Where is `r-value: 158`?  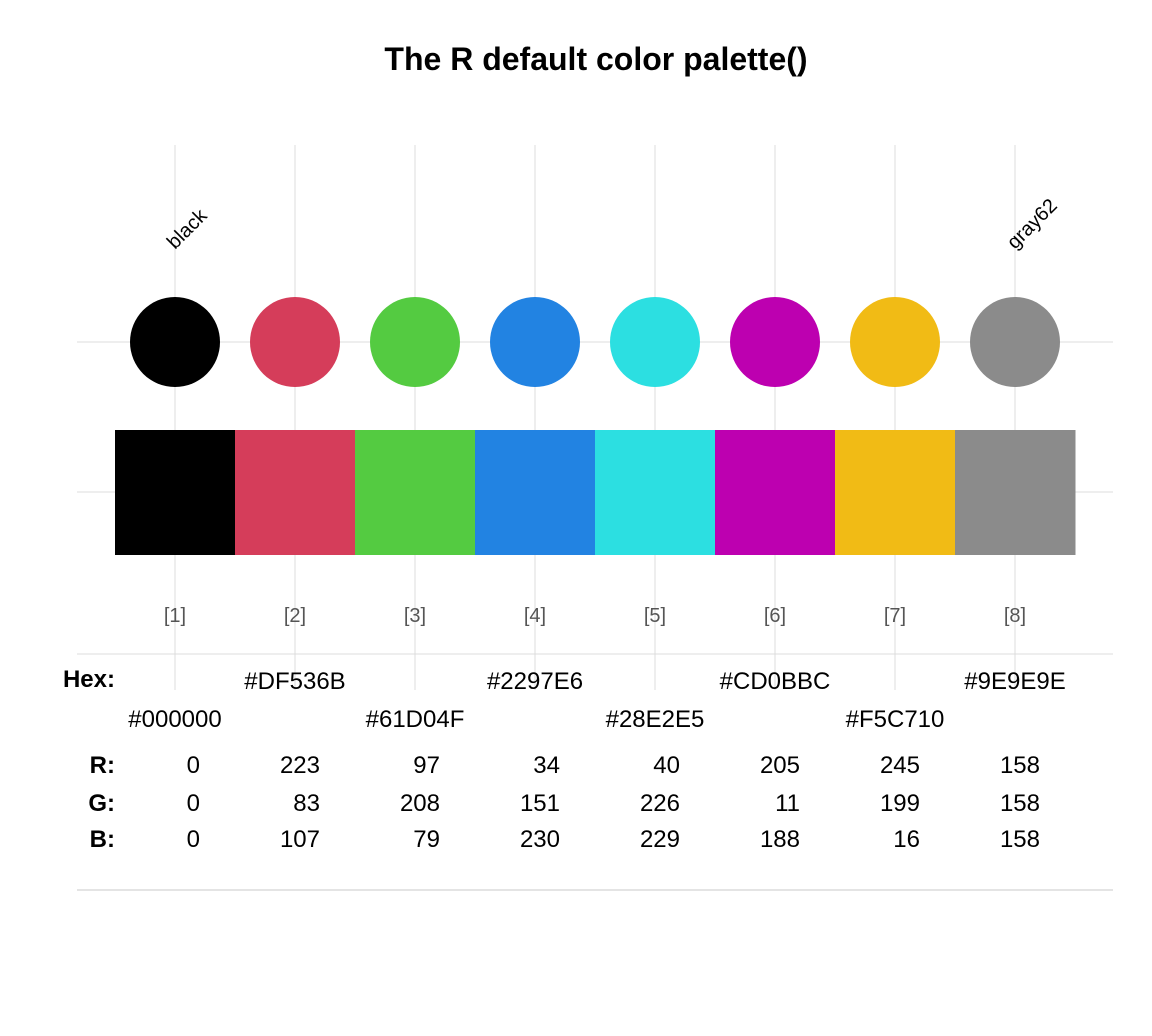
r-value: 158 is located at coordinates (1020, 765).